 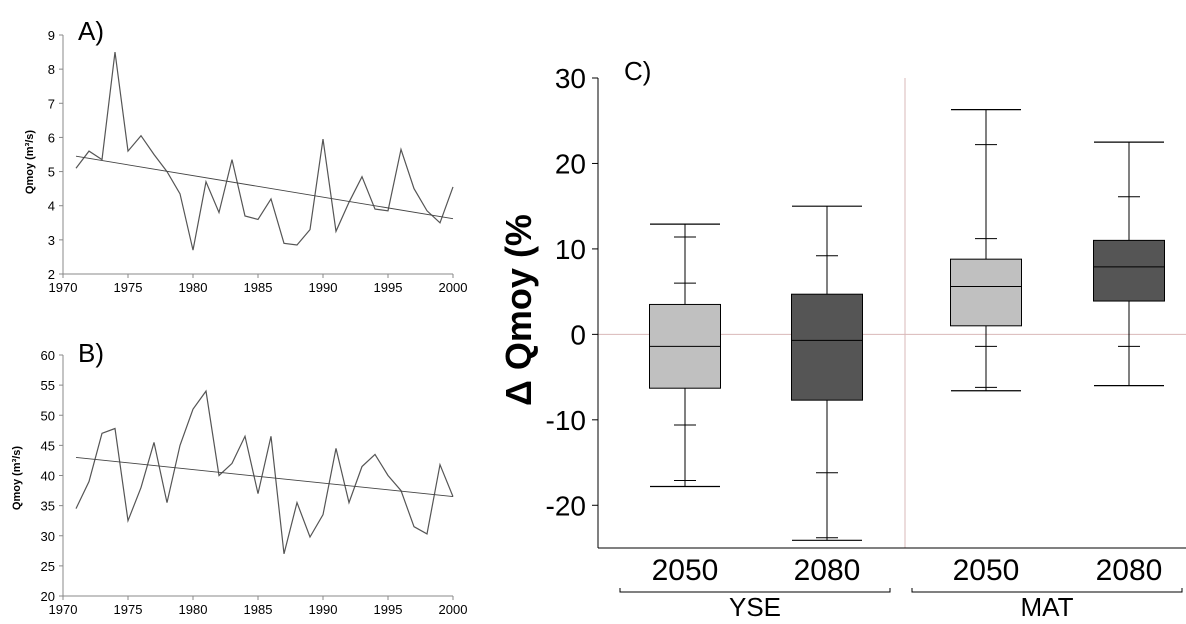 What do you see at coordinates (48, 596) in the screenshot?
I see `panel-b-y-tick-label: 20` at bounding box center [48, 596].